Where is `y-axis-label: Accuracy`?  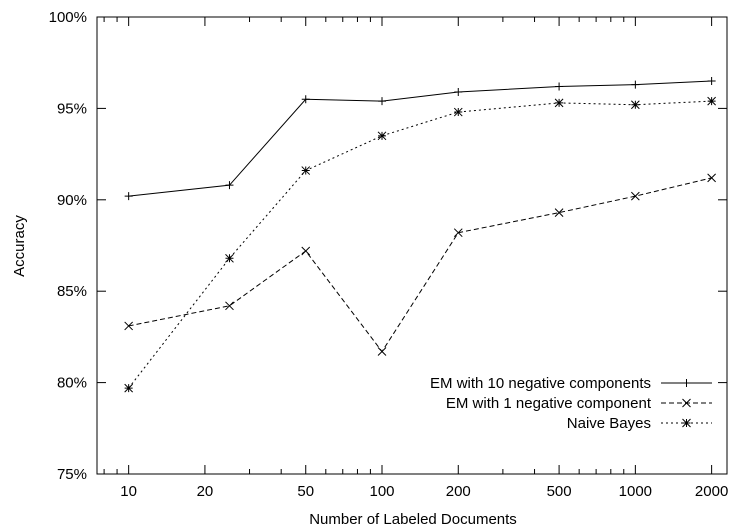 y-axis-label: Accuracy is located at coordinates (19, 246).